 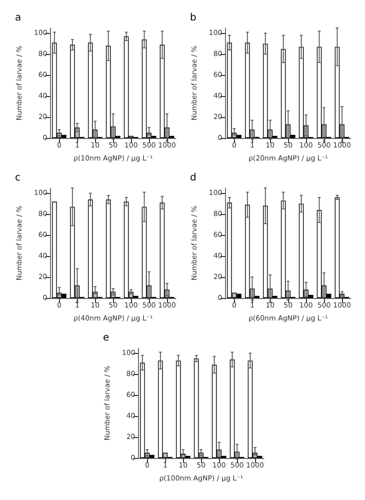 I want to click on chart-title: d, so click(x=193, y=178).